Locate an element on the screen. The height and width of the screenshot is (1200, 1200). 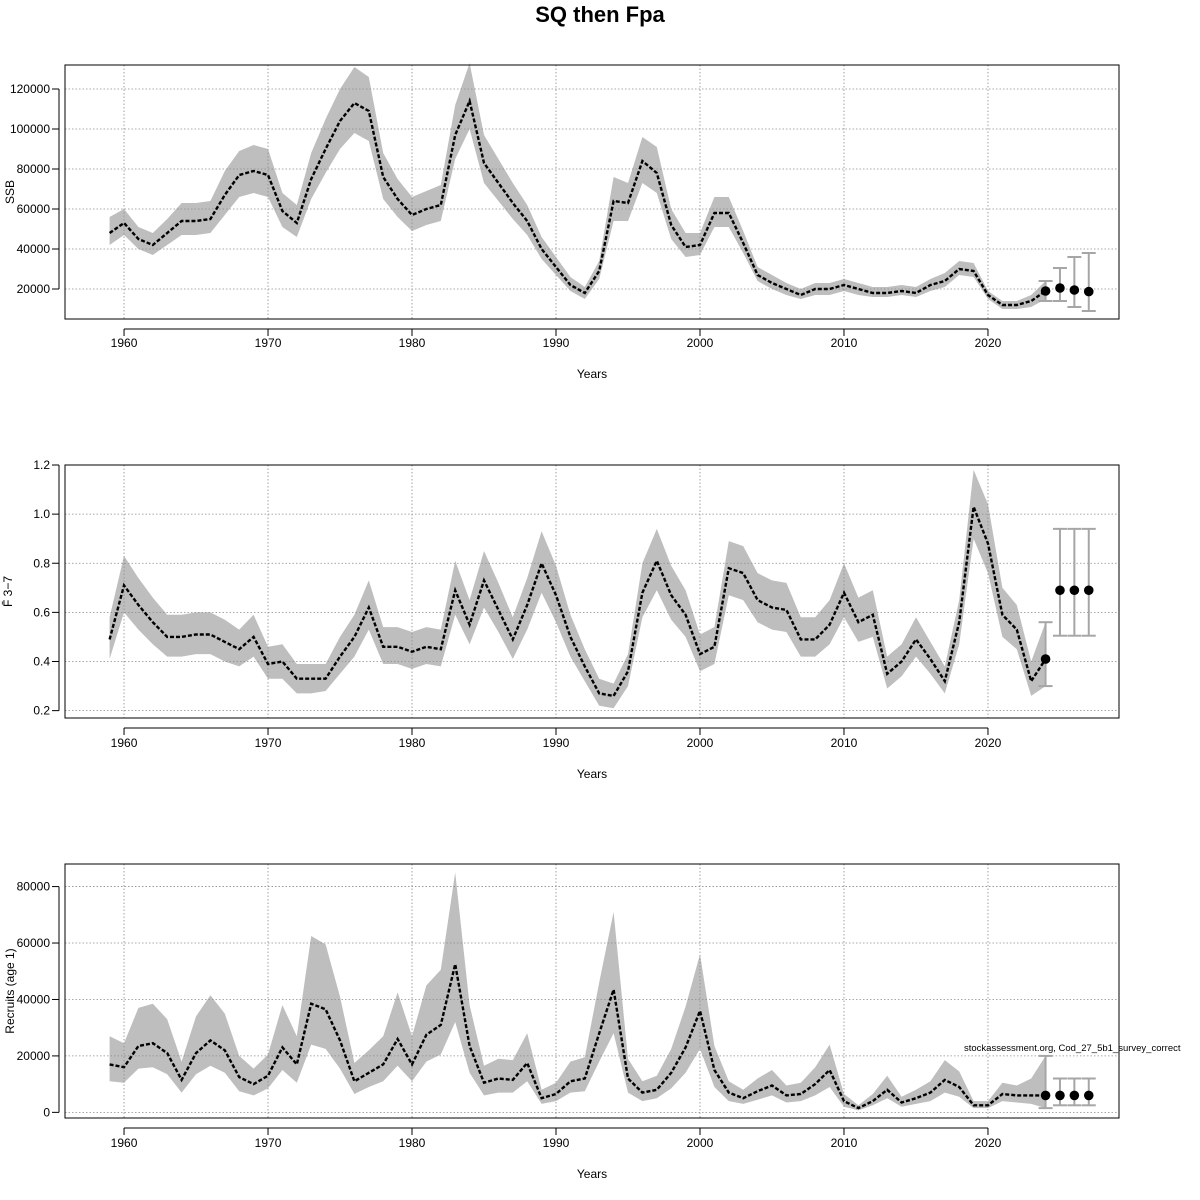
fbar-estimate-line is located at coordinates (577, 602).